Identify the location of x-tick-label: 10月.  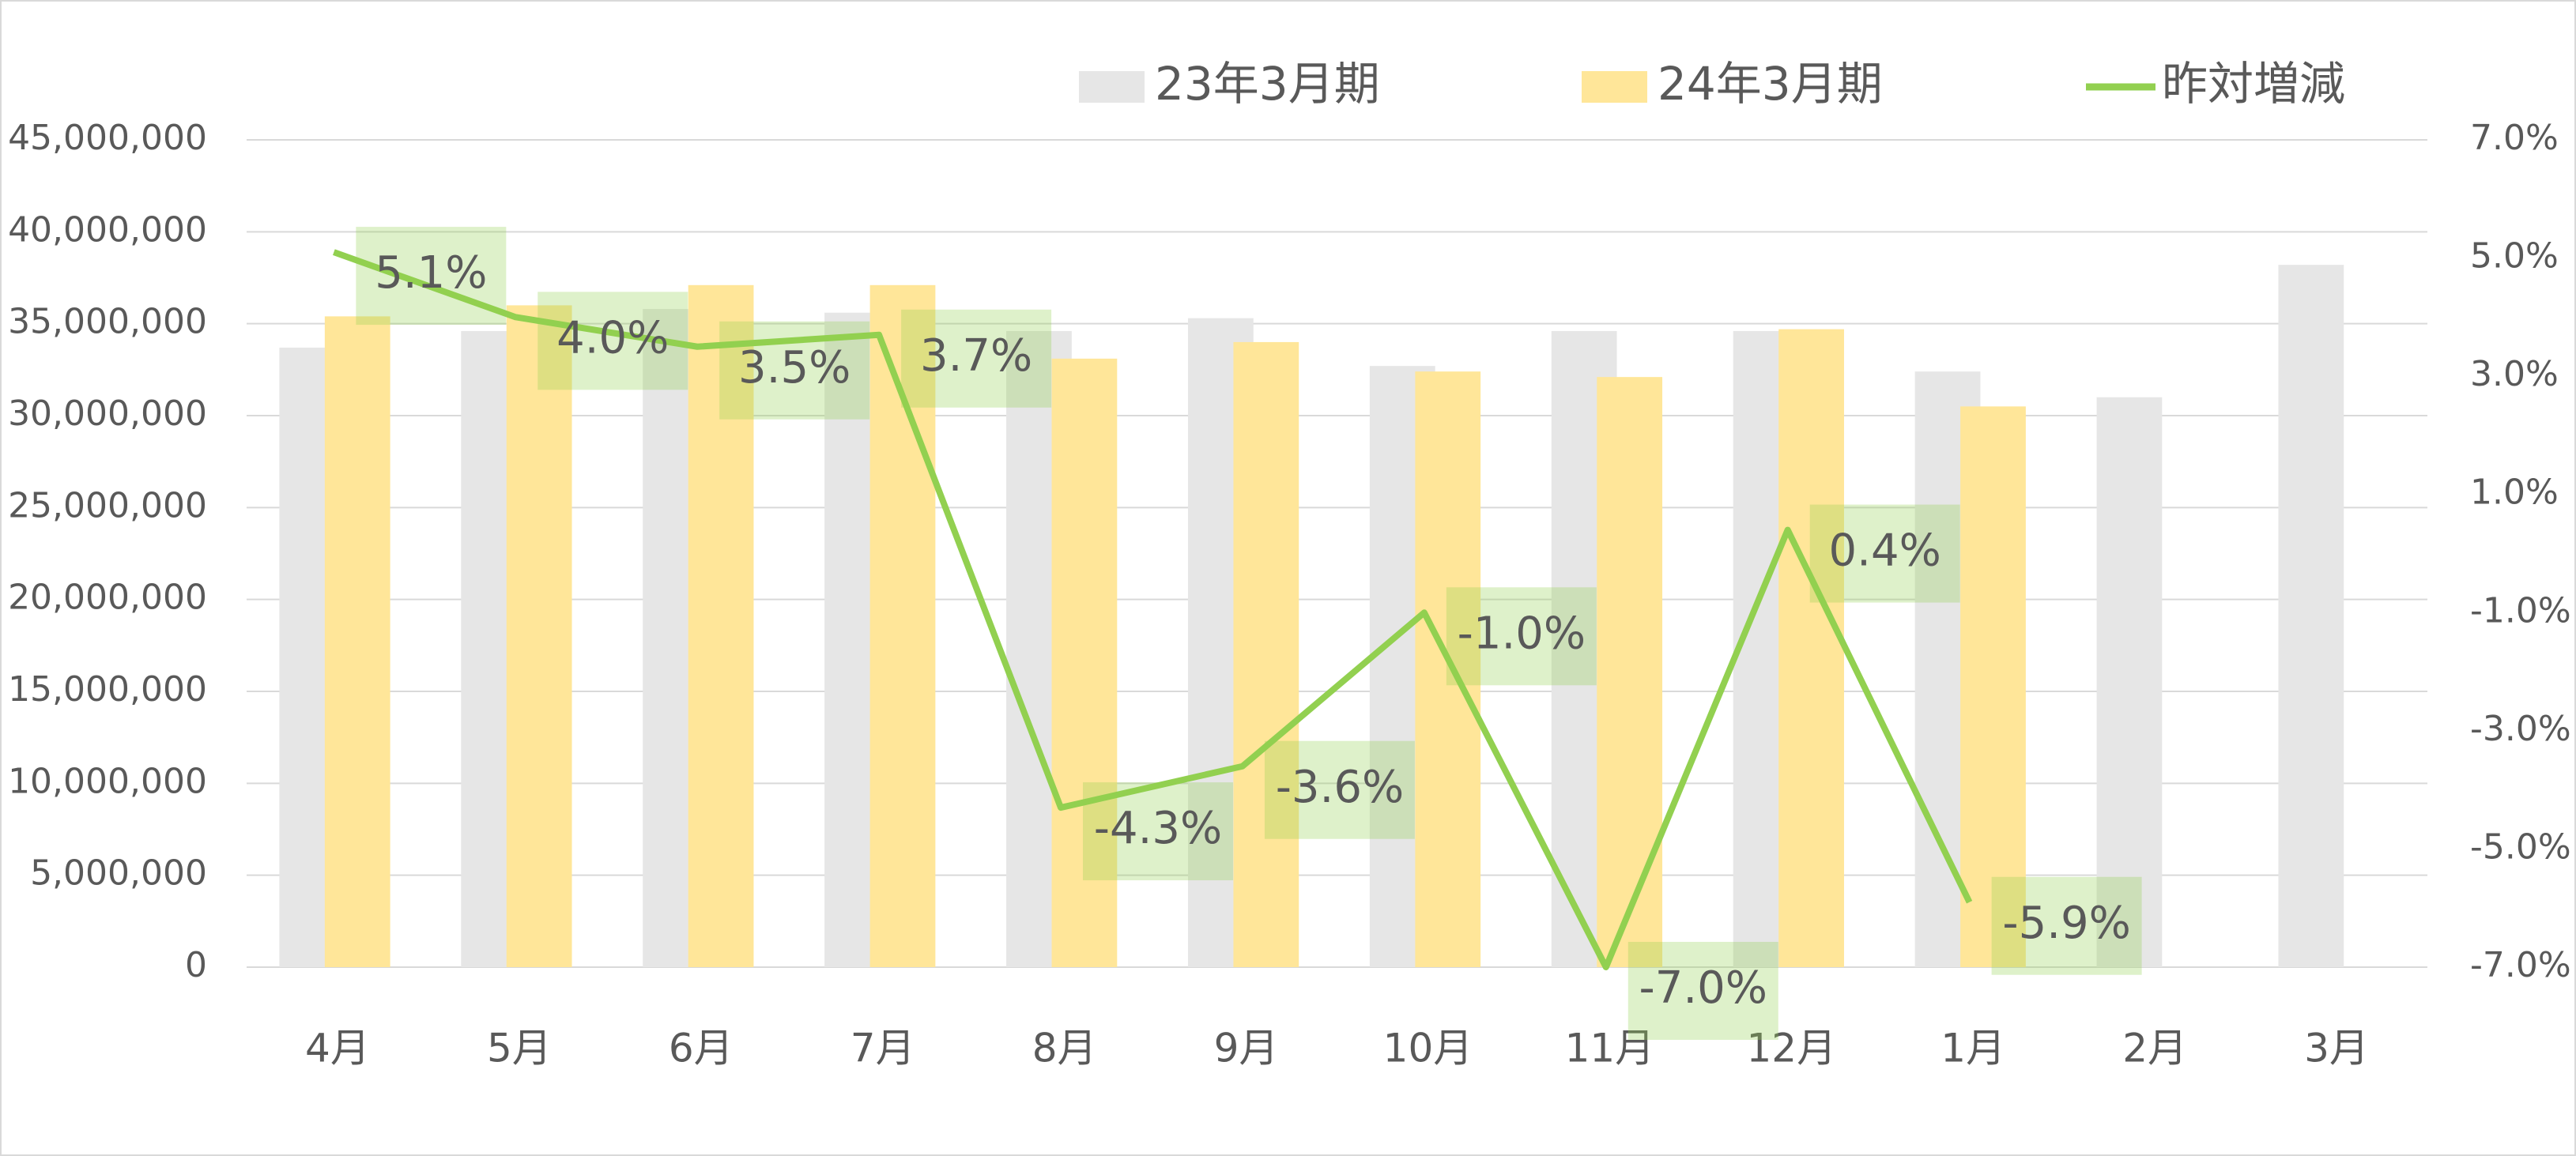
(1428, 1048).